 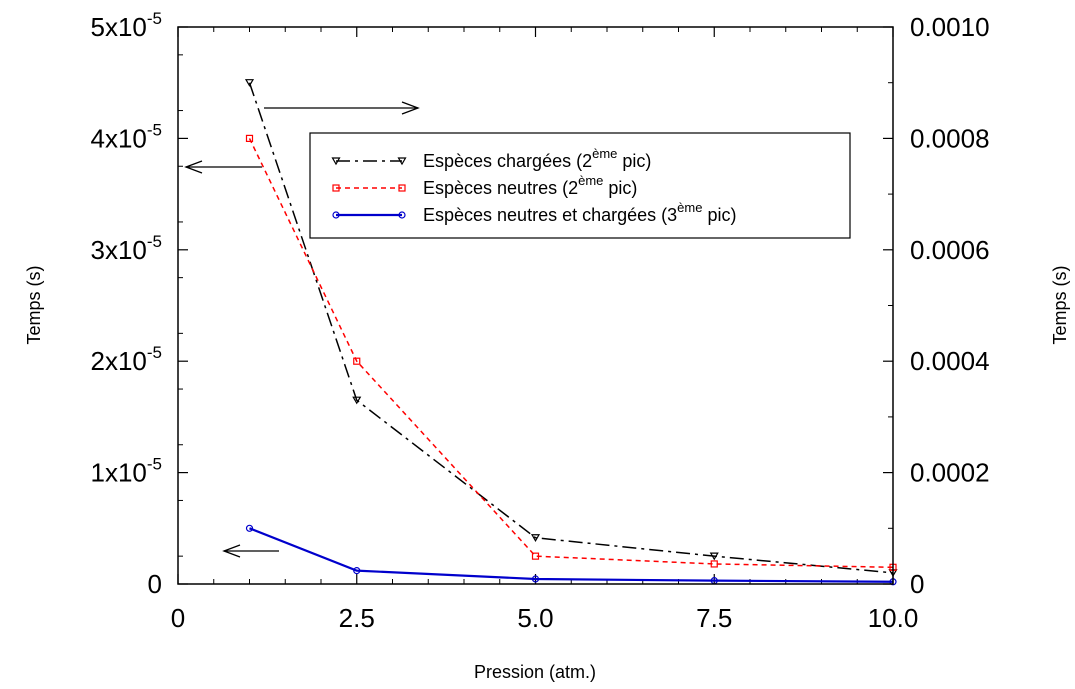 I want to click on x-tick-label: 5.0, so click(x=535, y=618).